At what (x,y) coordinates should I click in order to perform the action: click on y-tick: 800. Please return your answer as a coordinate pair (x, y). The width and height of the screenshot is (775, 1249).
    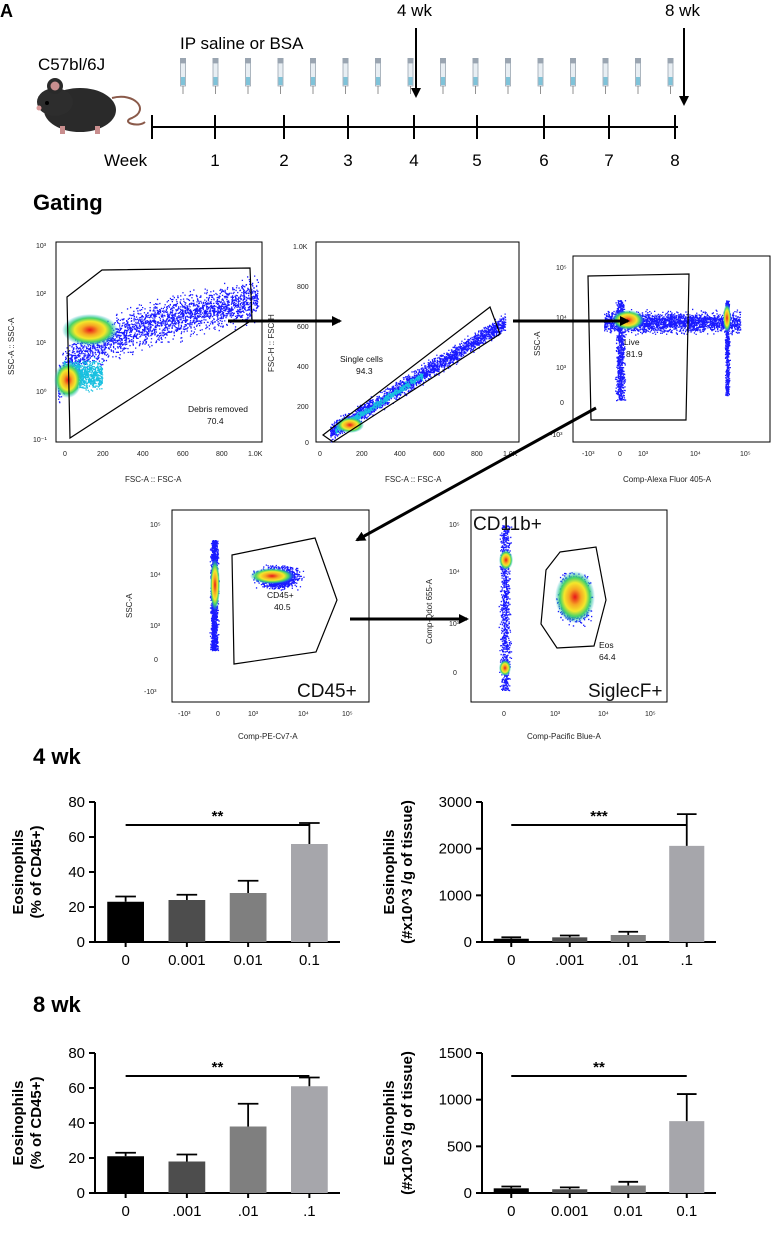
    Looking at the image, I should click on (303, 287).